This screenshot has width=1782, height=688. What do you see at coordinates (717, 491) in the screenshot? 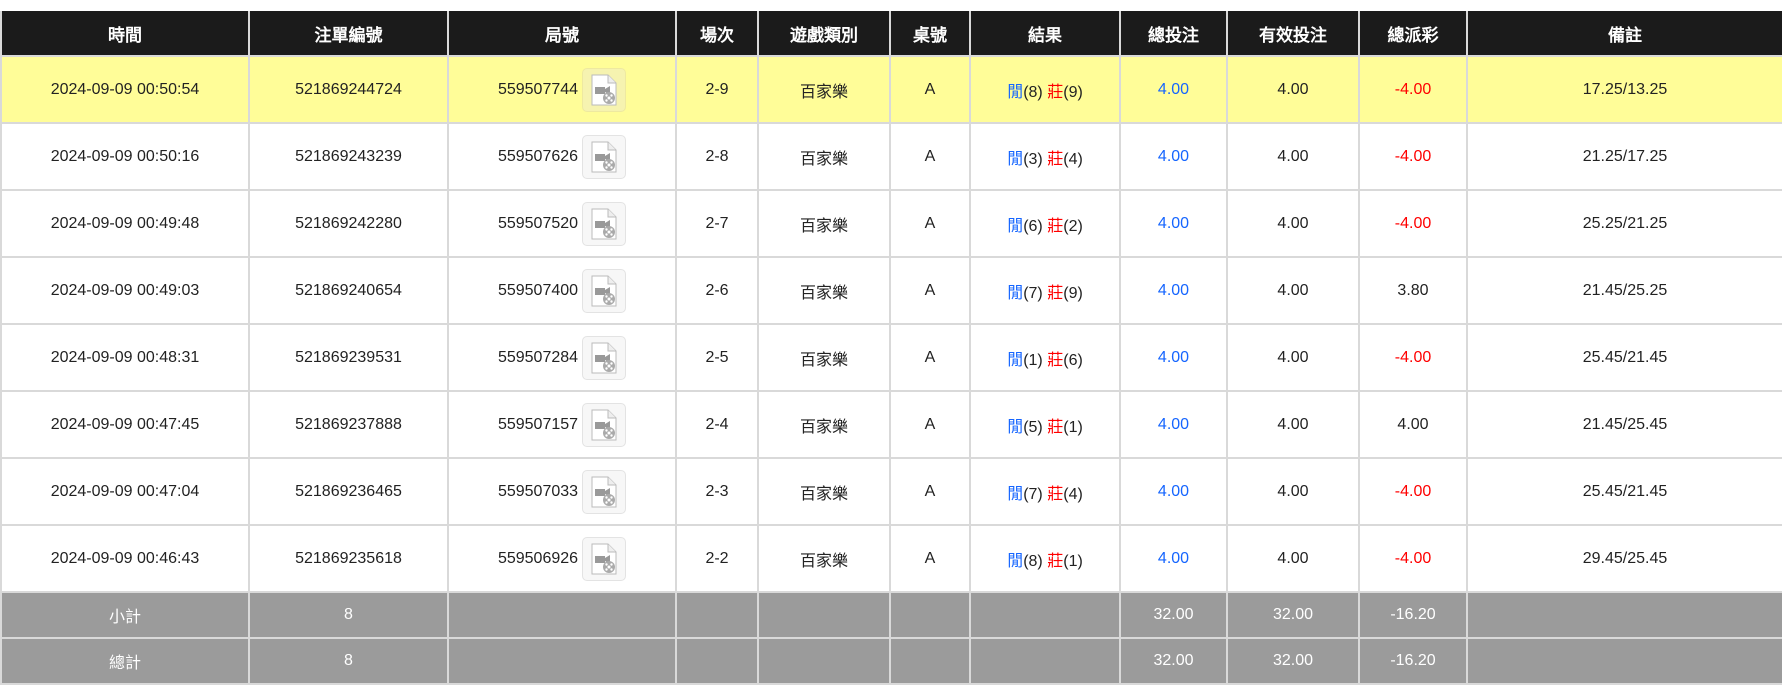
I see `cell-shoe: 2-3` at bounding box center [717, 491].